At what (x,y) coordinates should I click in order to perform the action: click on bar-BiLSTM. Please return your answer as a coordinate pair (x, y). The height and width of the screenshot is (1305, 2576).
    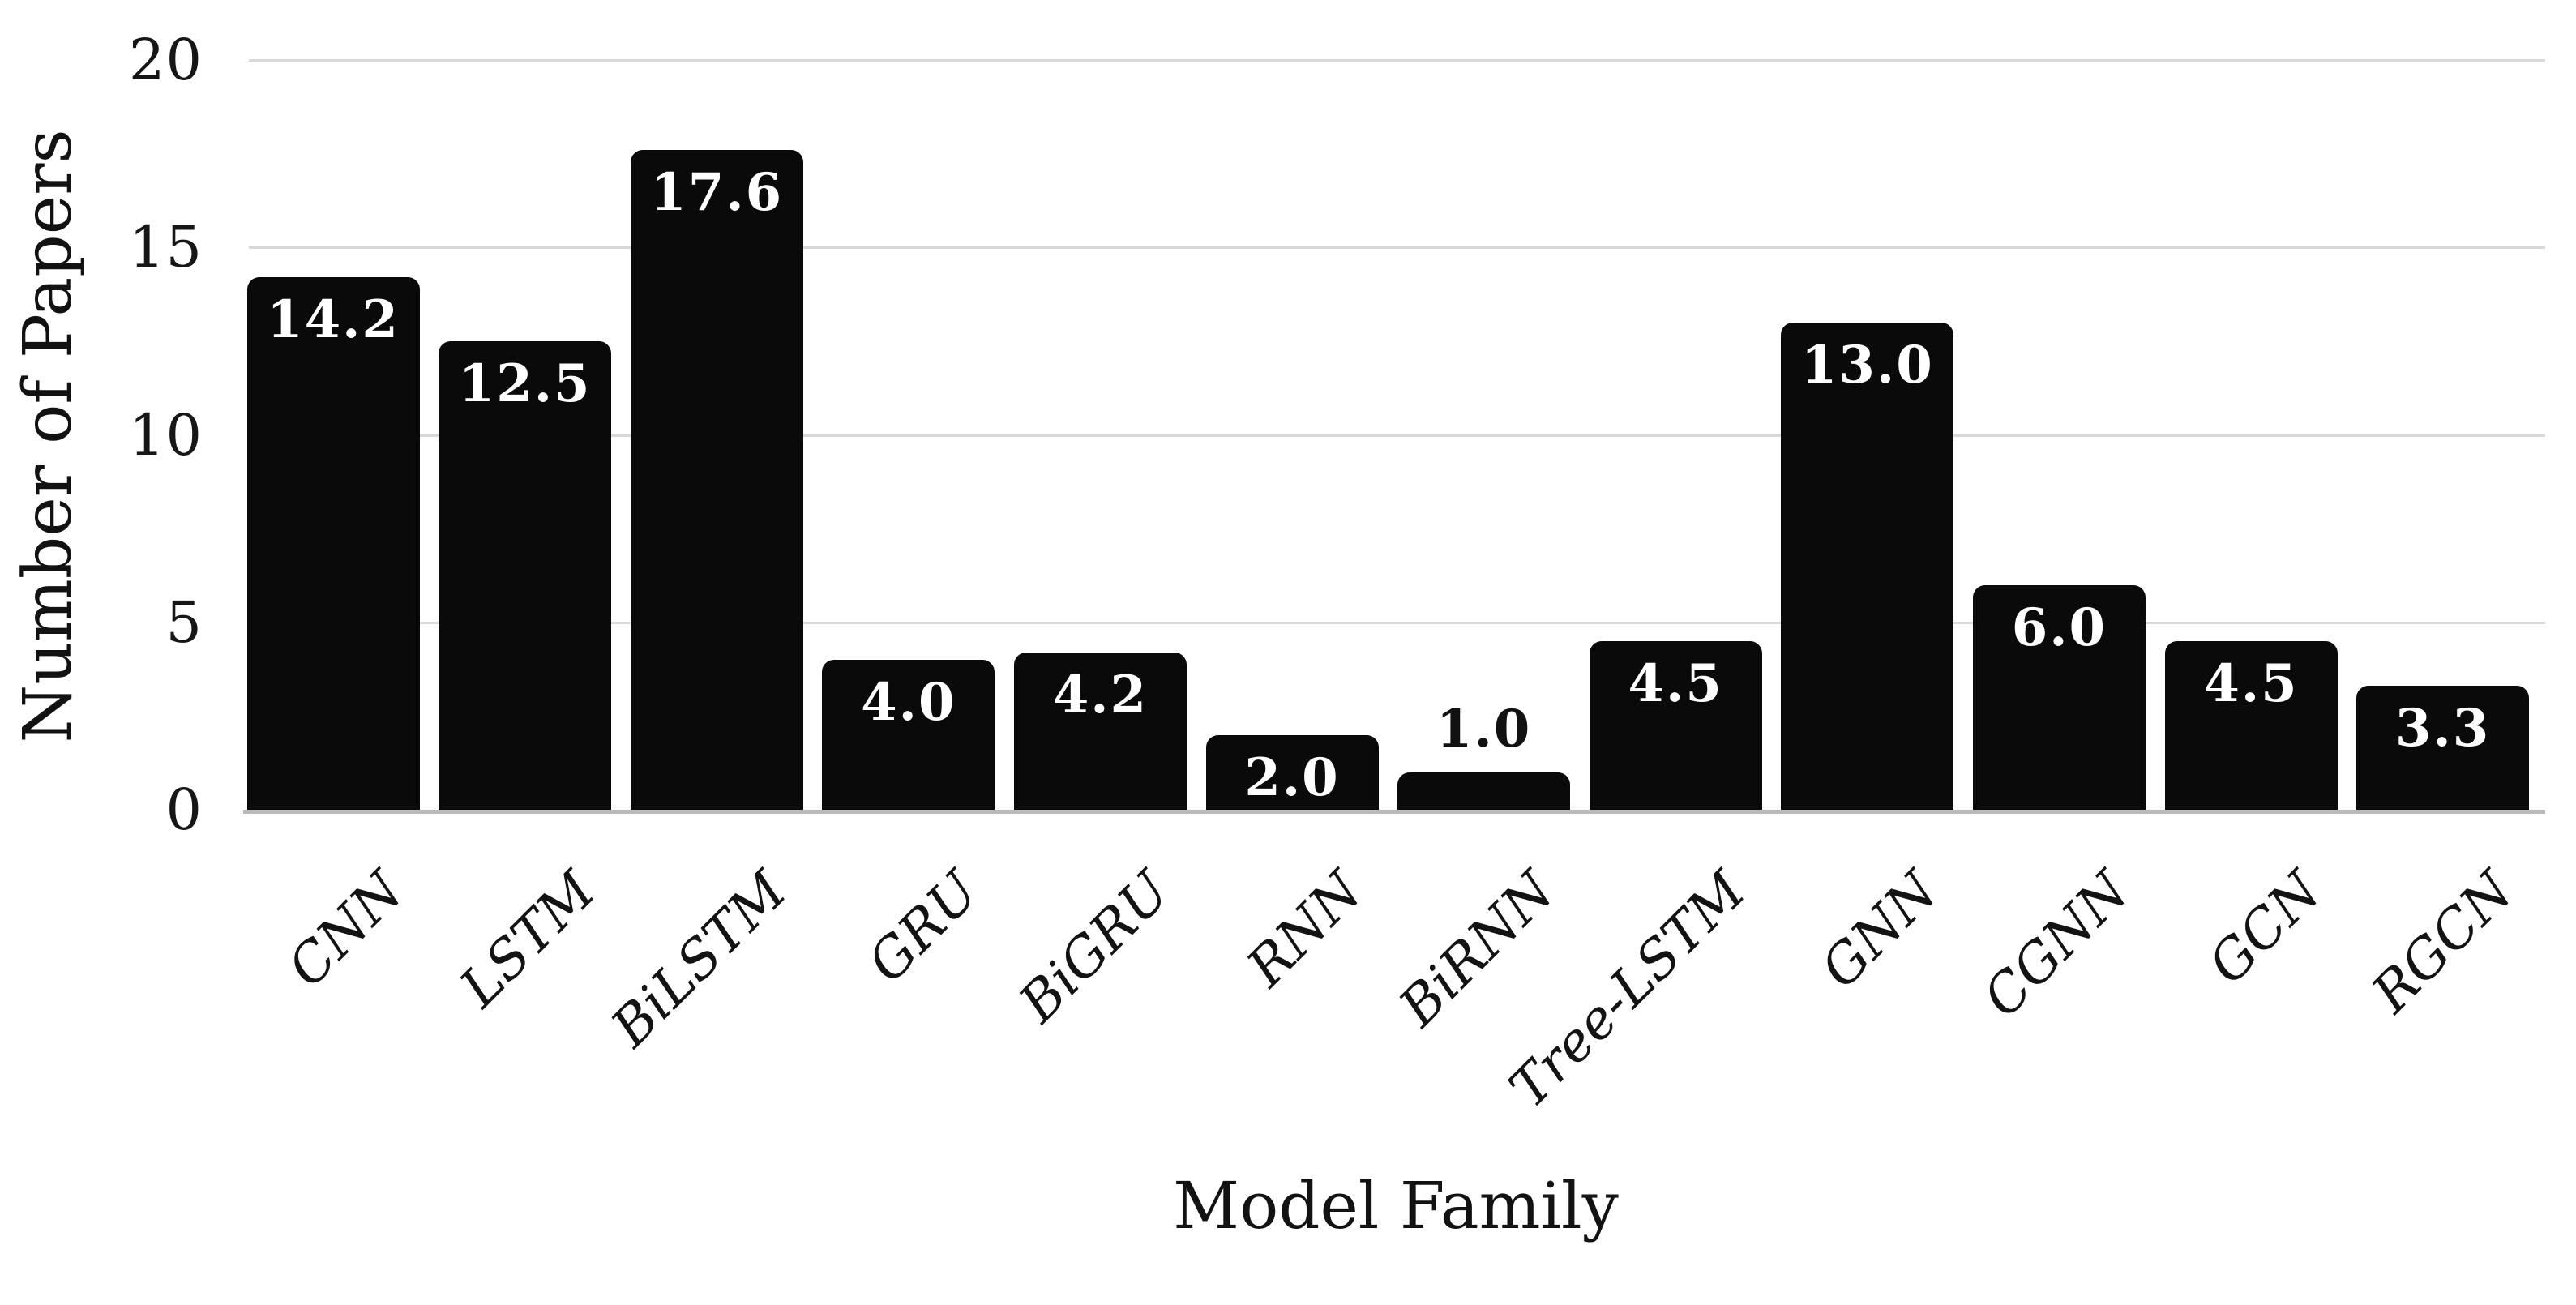
    Looking at the image, I should click on (716, 480).